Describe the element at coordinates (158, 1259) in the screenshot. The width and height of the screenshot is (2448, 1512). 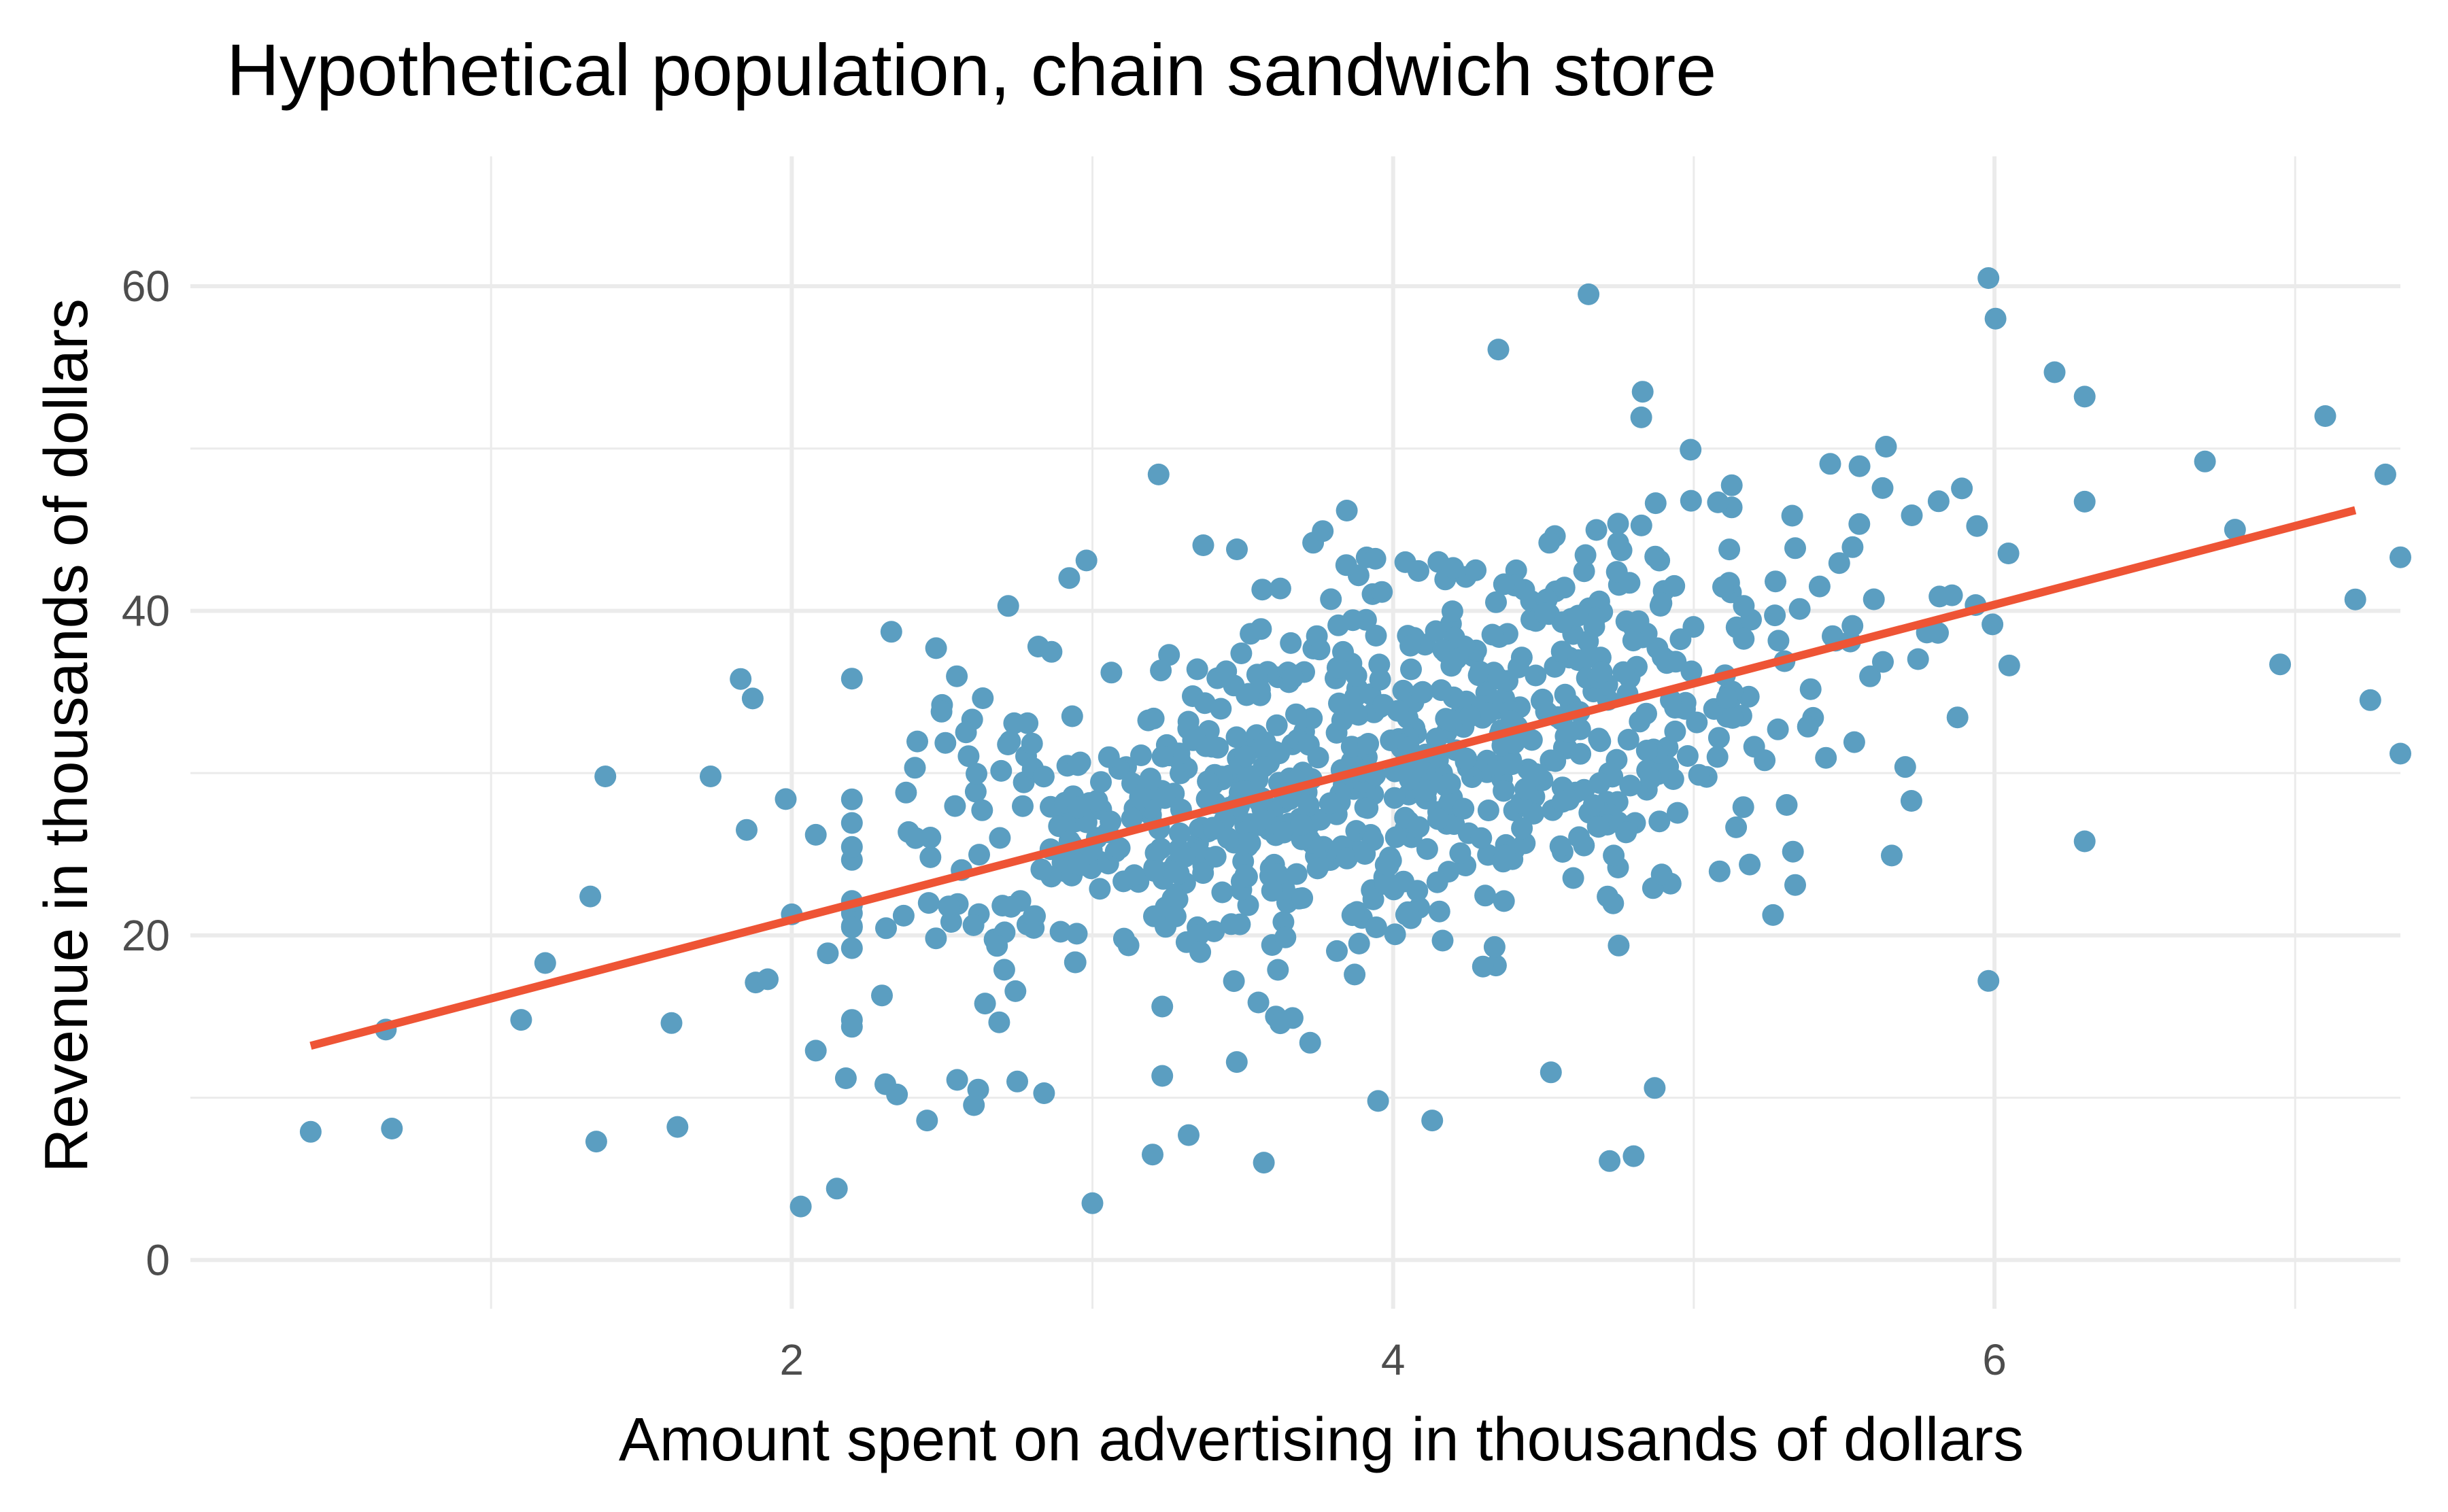
I see `y-tick-label: 0` at that location.